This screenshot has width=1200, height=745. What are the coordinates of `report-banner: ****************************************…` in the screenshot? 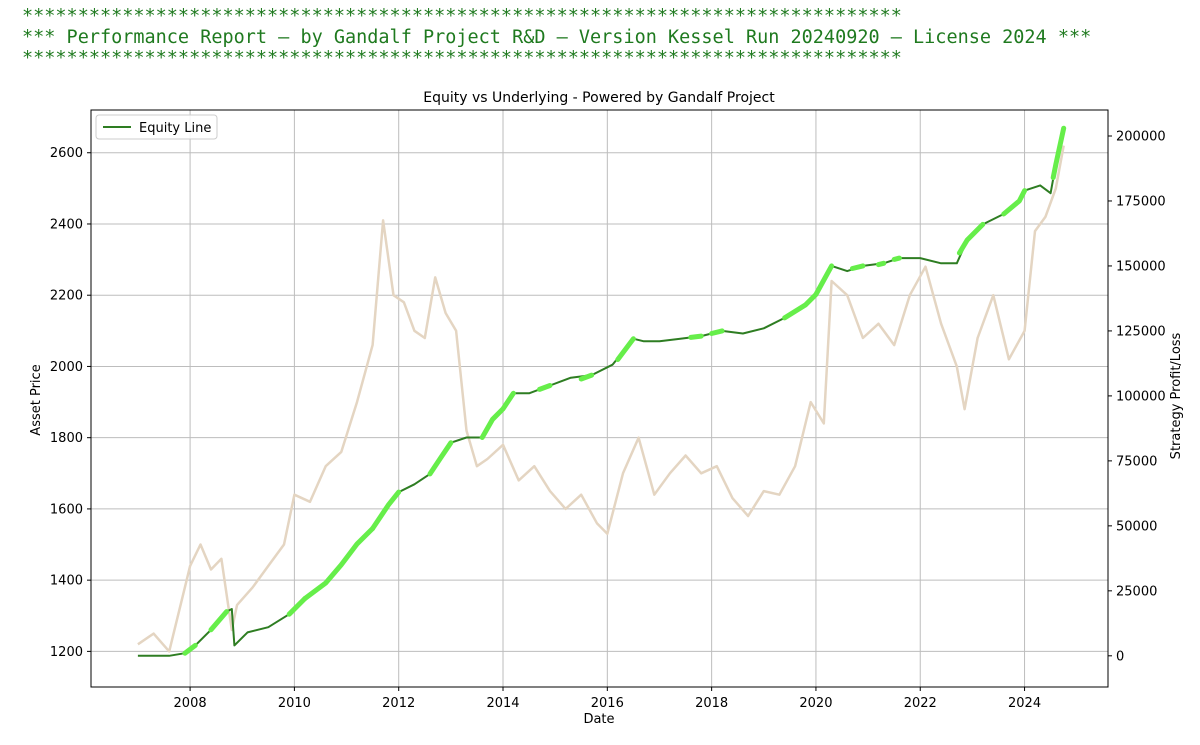 It's located at (556, 37).